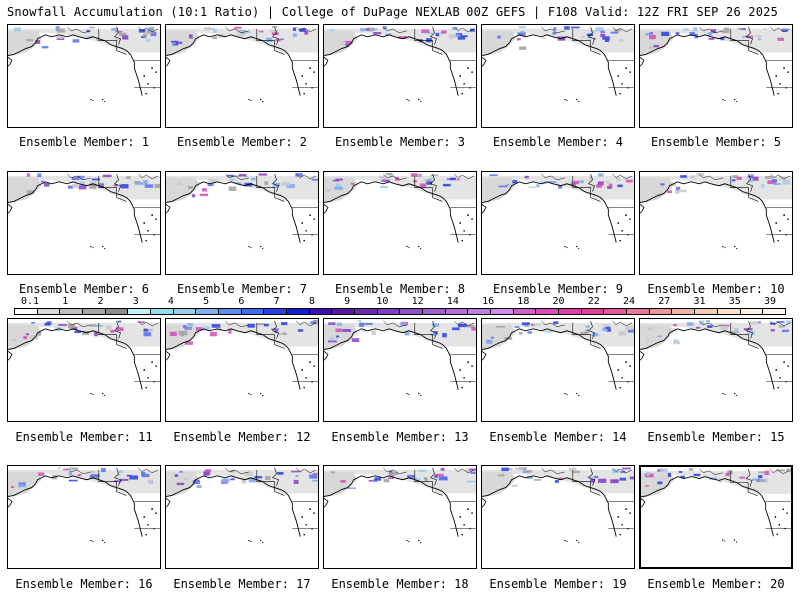  I want to click on colorbar-tick-label: 39, so click(770, 301).